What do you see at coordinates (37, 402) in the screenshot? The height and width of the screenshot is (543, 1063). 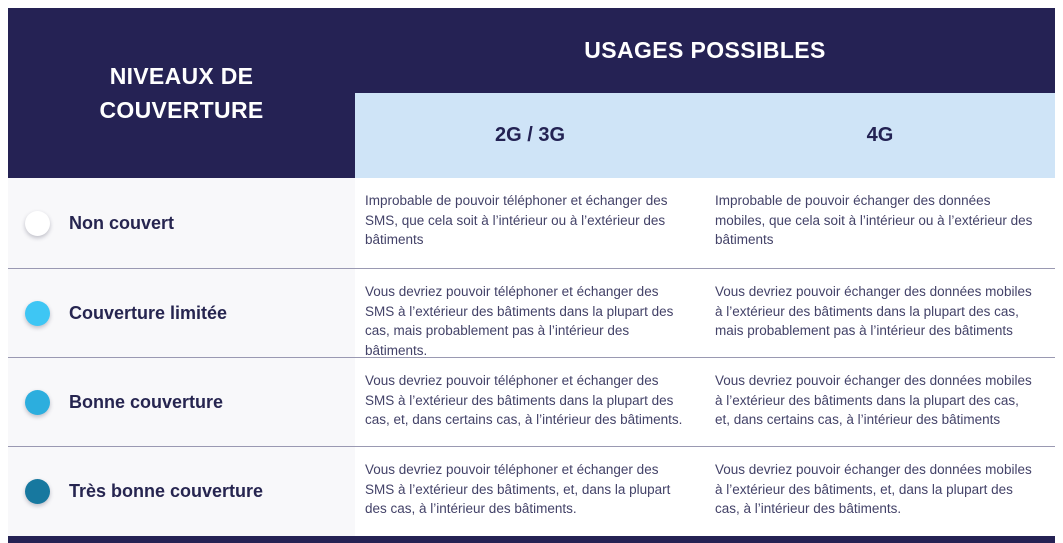 I see `coverage-dot-bonne-couverture` at bounding box center [37, 402].